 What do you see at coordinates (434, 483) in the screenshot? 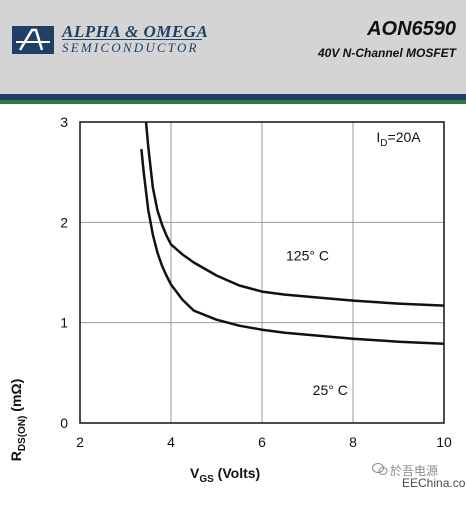
I see `watermark-site: EEChina.com` at bounding box center [434, 483].